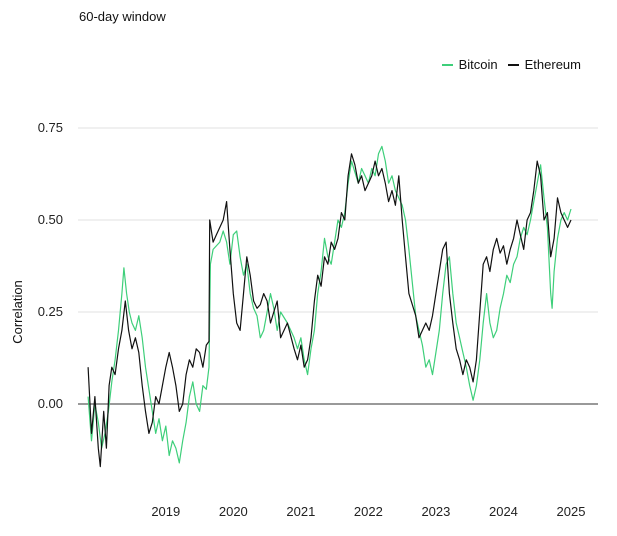 The width and height of the screenshot is (617, 536). What do you see at coordinates (478, 64) in the screenshot?
I see `legend-label-bitcoin: Bitcoin` at bounding box center [478, 64].